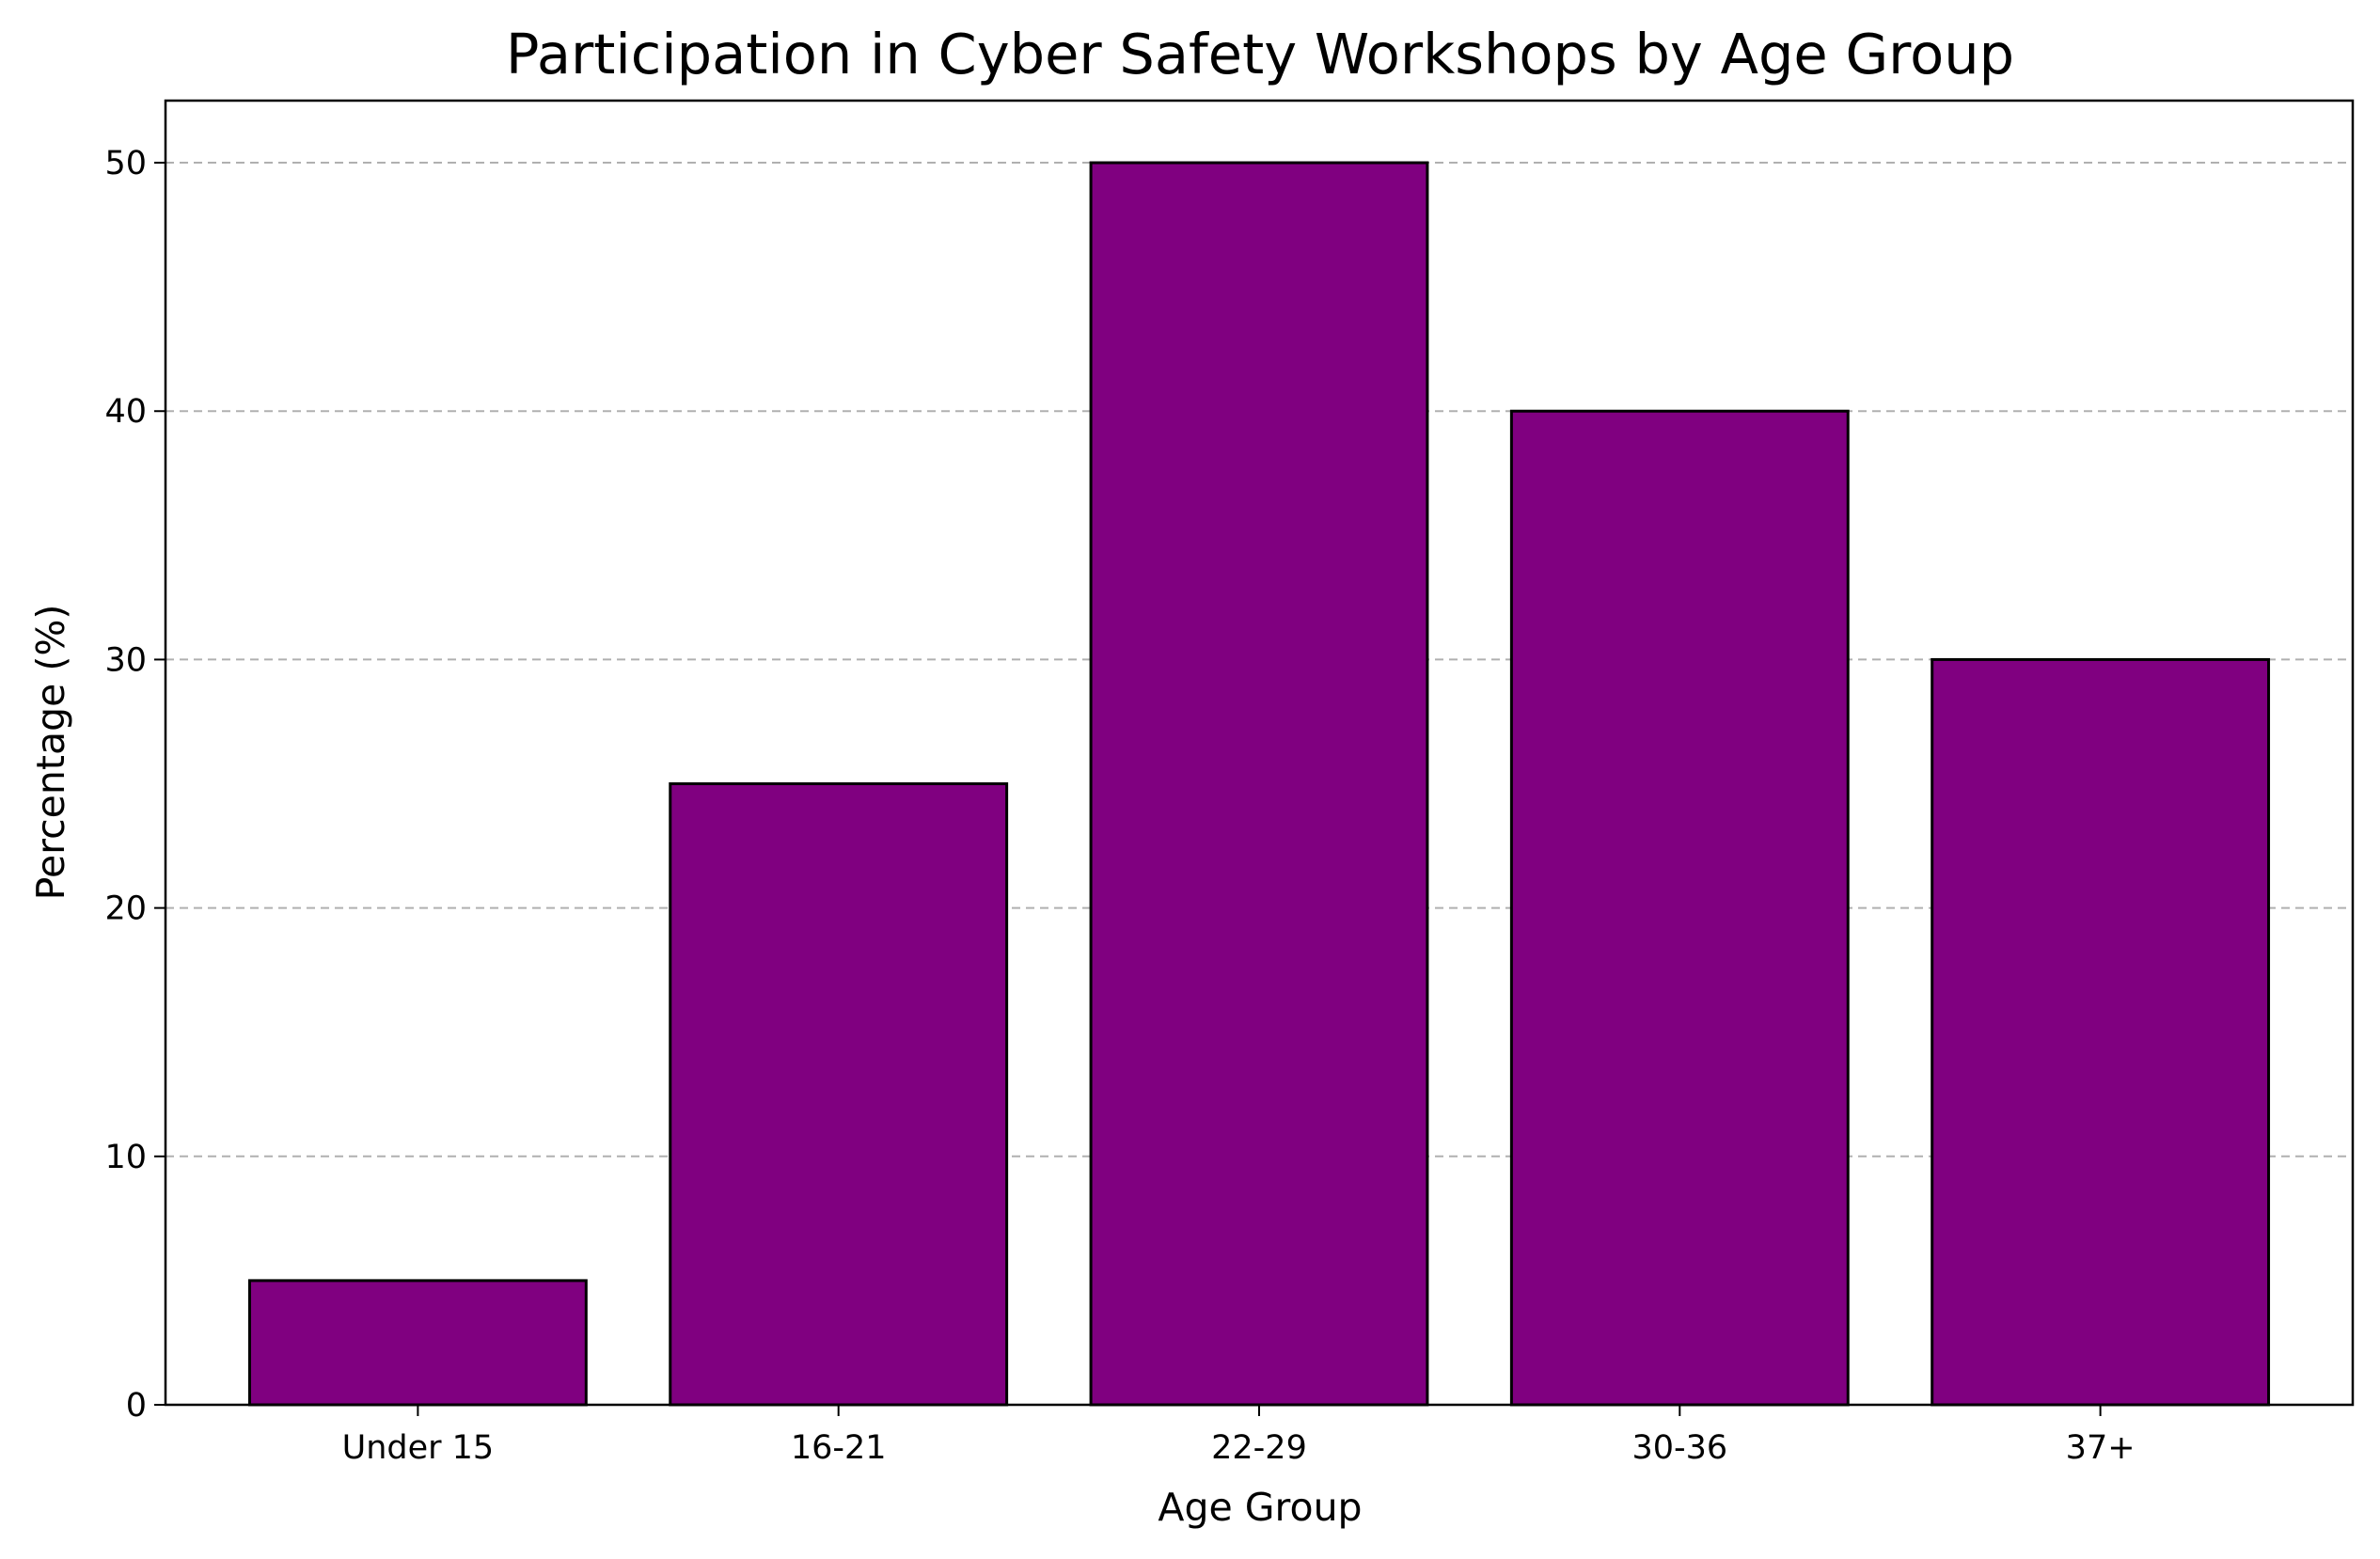 This screenshot has width=2380, height=1559. I want to click on x-tick-label: 37+, so click(2101, 1448).